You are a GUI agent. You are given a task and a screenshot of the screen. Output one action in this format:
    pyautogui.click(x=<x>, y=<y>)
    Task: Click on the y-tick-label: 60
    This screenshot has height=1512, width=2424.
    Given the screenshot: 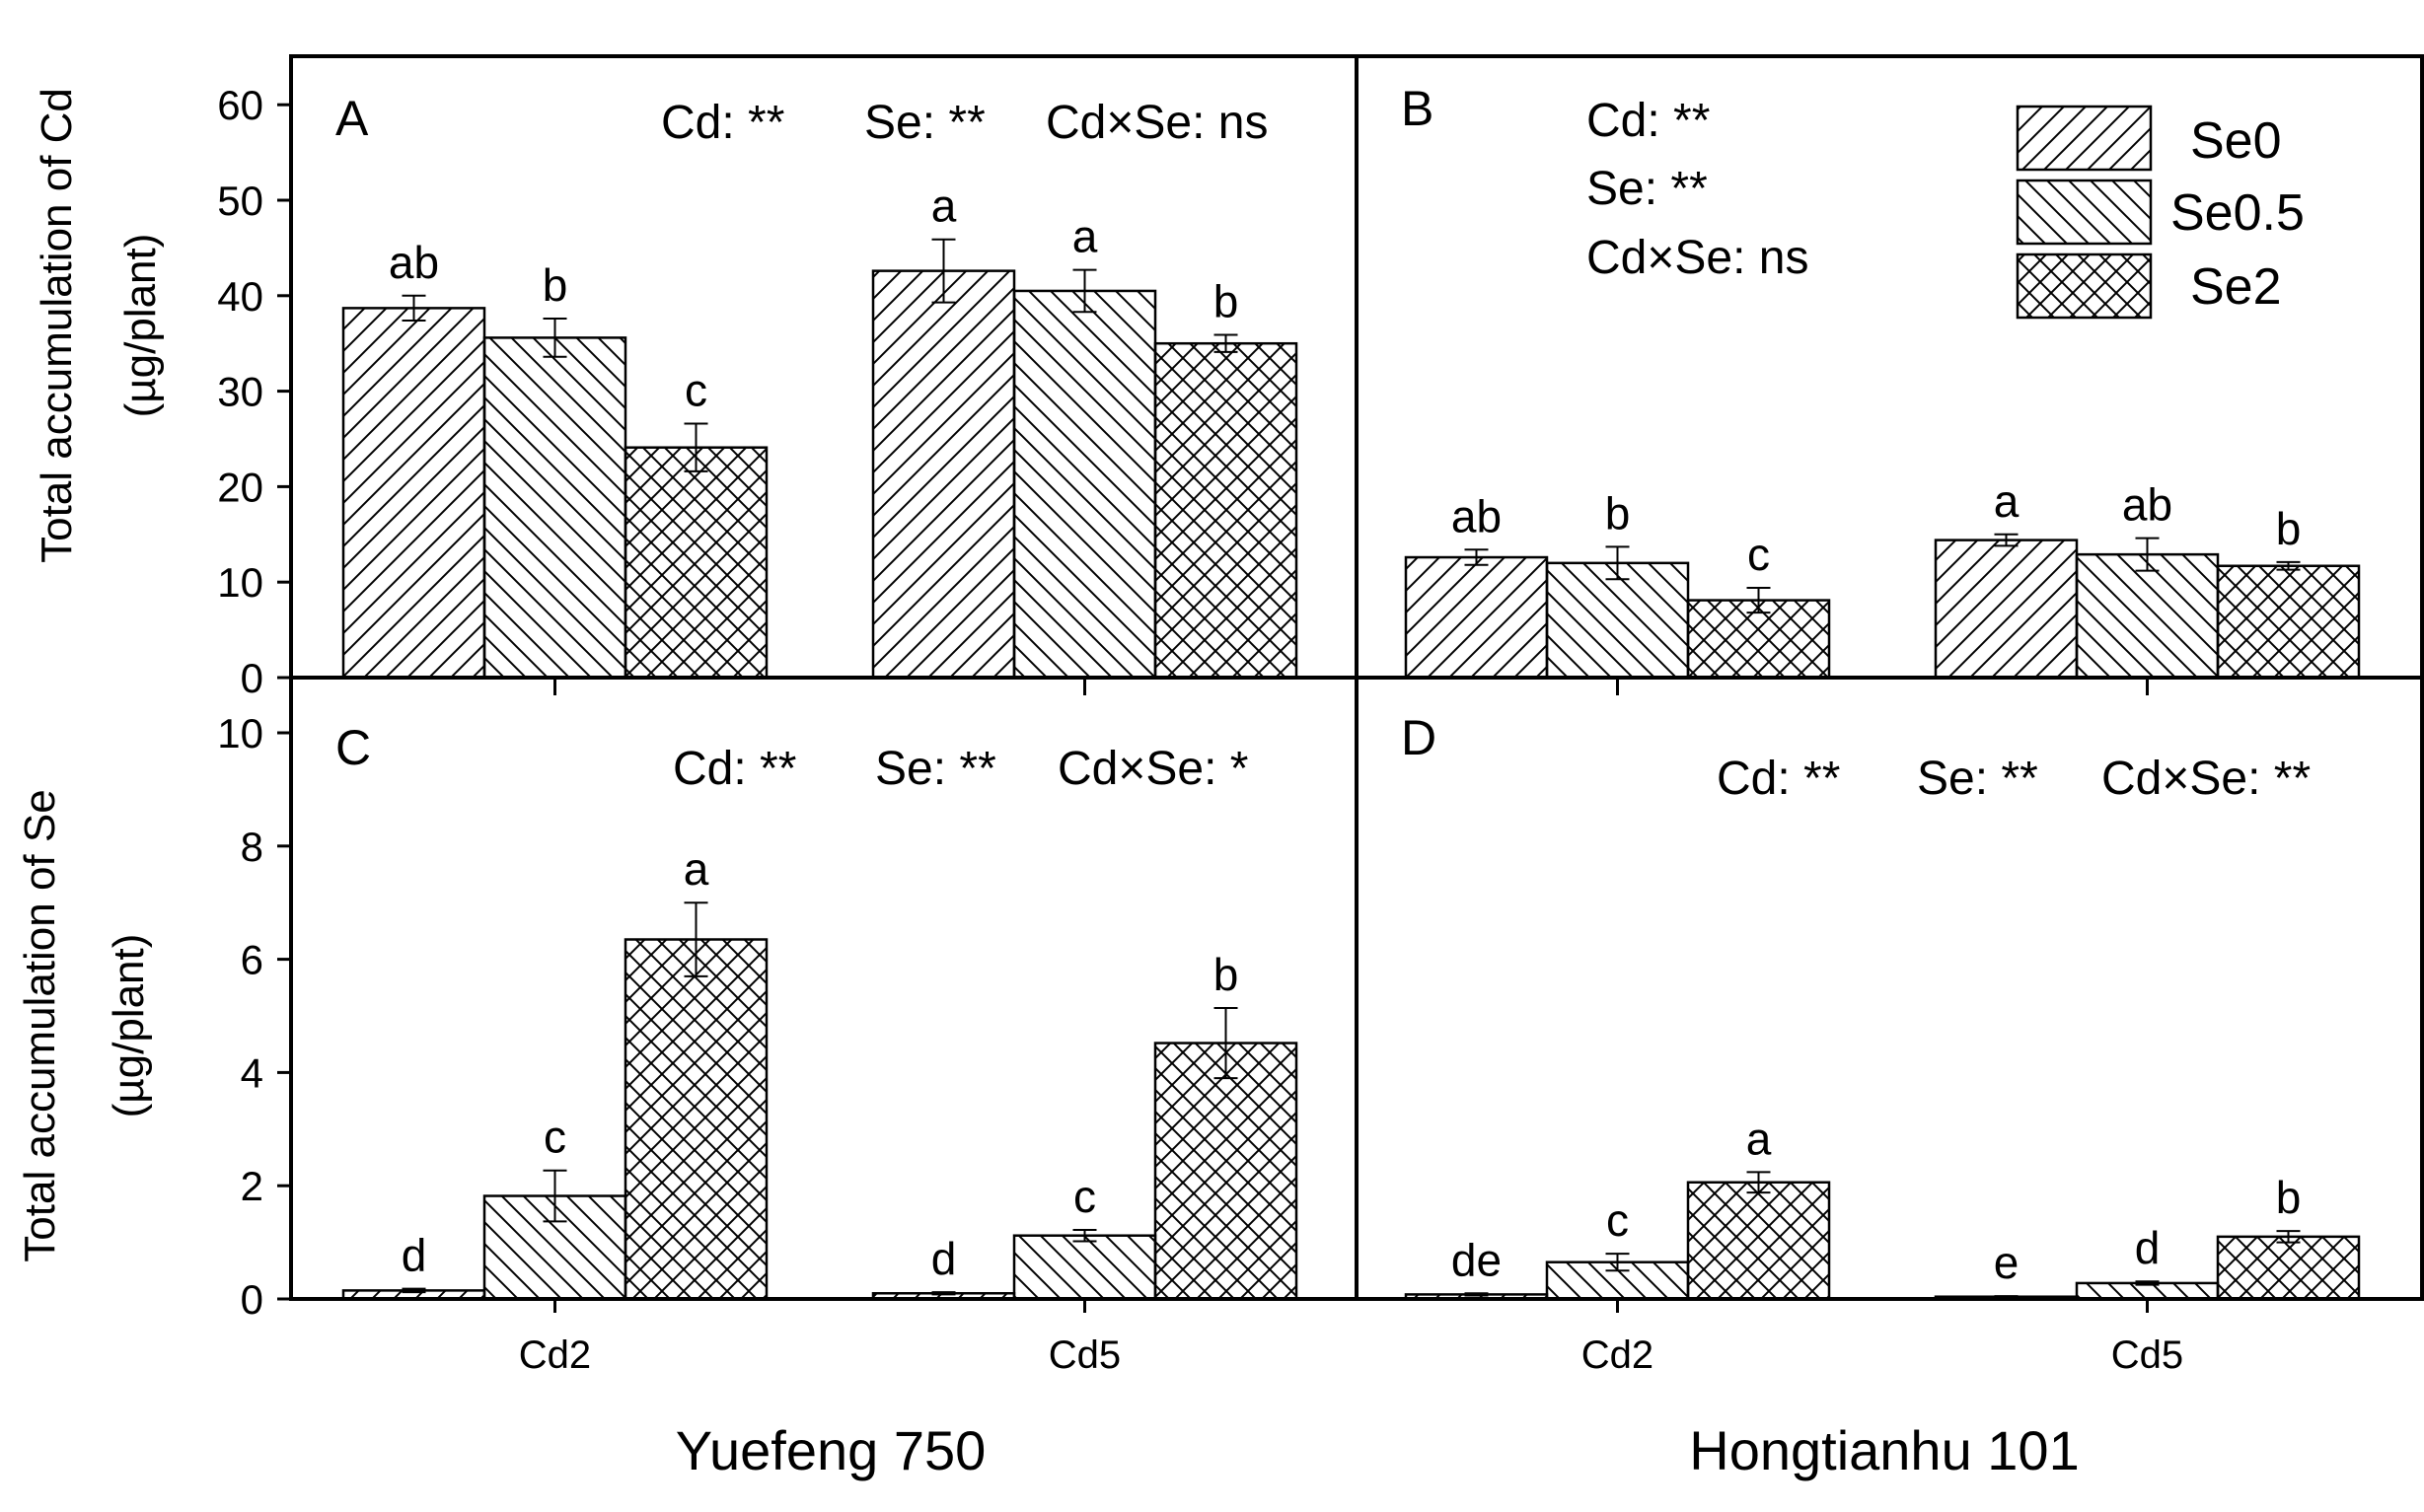 What is the action you would take?
    pyautogui.click(x=240, y=105)
    